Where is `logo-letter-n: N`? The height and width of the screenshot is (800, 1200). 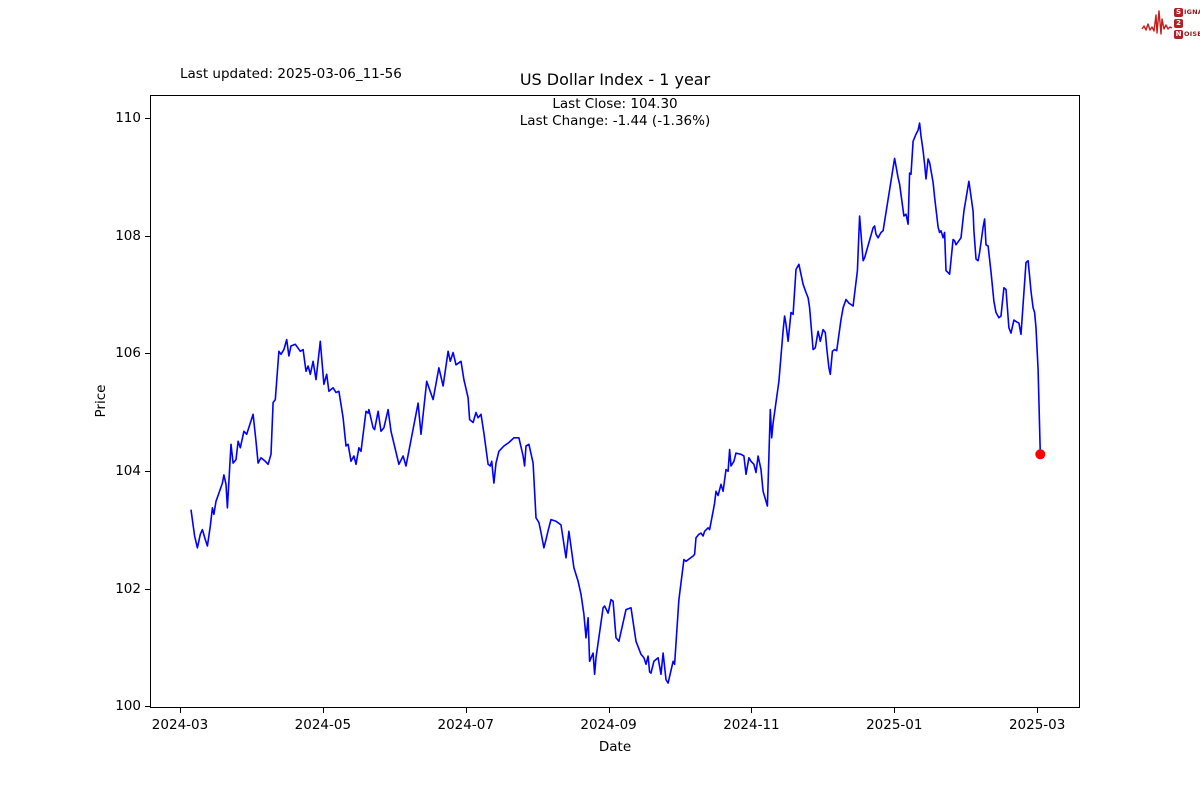 logo-letter-n: N is located at coordinates (1178, 34).